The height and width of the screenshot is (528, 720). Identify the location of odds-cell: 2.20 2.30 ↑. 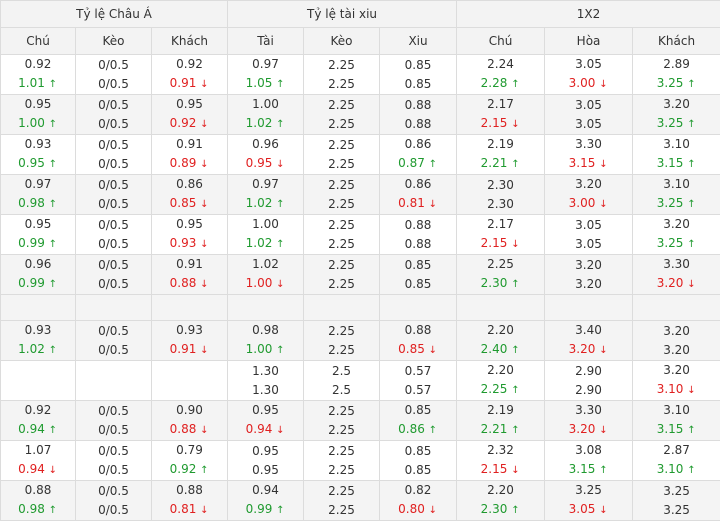
(501, 500).